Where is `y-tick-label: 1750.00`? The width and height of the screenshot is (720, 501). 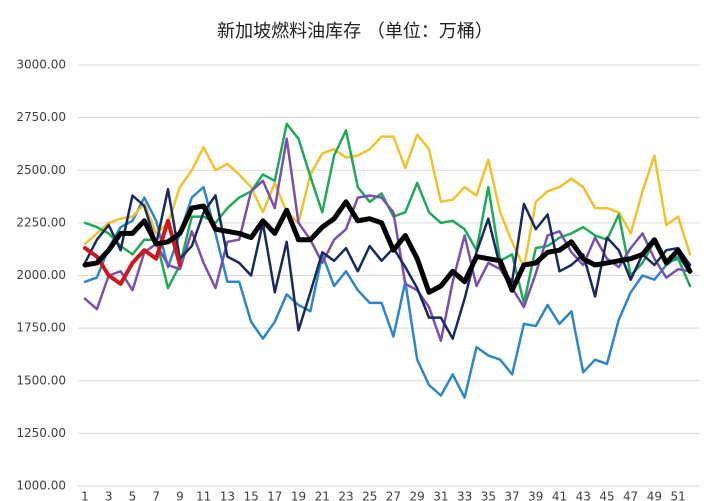 y-tick-label: 1750.00 is located at coordinates (41, 328).